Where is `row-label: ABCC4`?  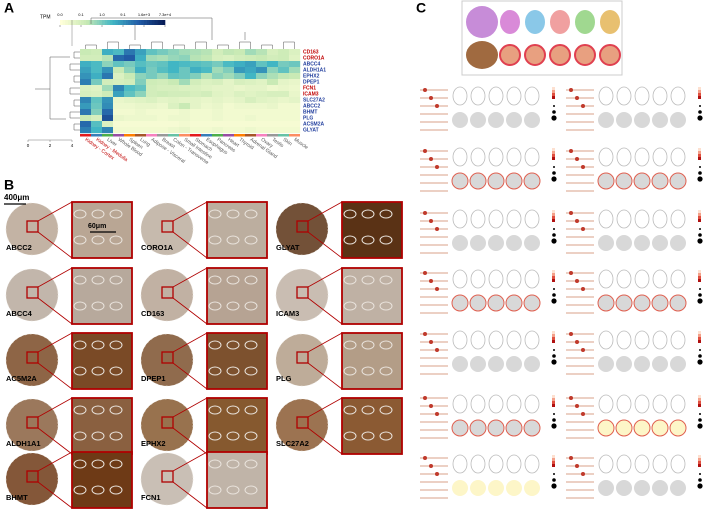
row-label: ABCC4 is located at coordinates (311, 64).